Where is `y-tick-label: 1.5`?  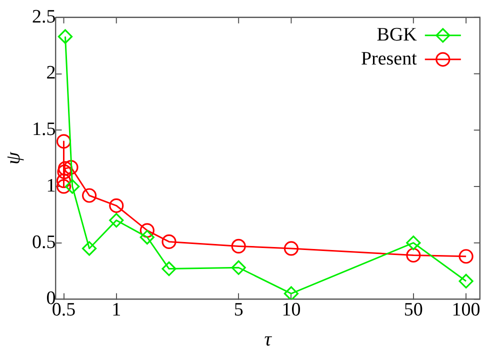 y-tick-label: 1.5 is located at coordinates (44, 129).